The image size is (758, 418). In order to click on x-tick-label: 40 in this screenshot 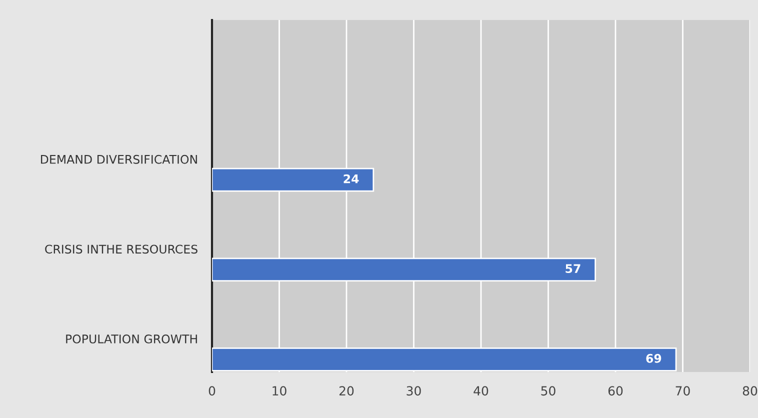, I will do `click(481, 391)`.